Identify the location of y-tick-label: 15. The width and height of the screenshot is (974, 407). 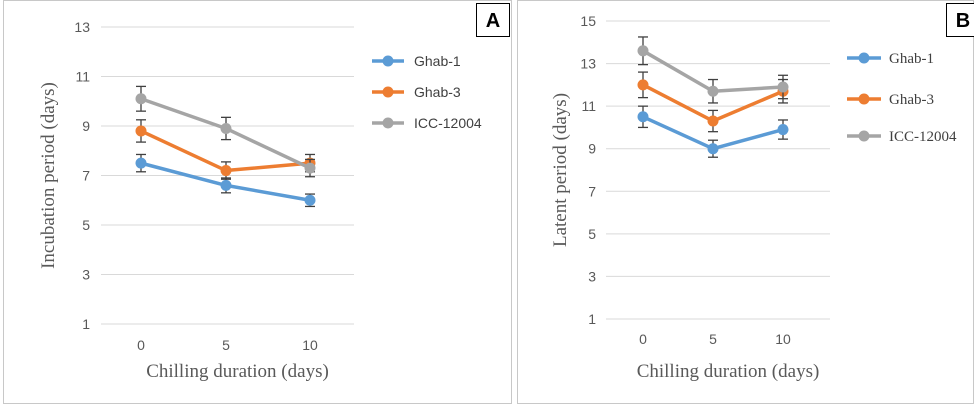
(588, 21).